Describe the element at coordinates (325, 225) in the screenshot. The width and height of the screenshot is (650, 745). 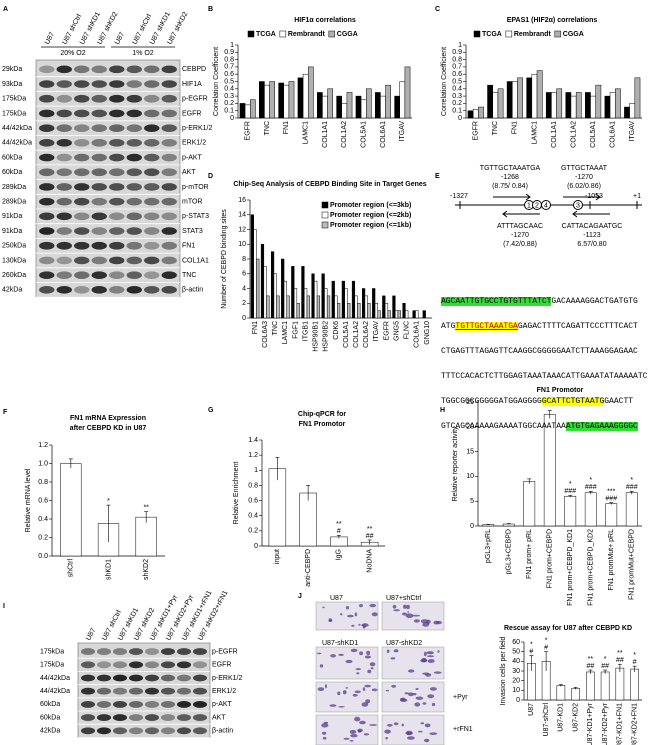
I see `legend-swatch` at that location.